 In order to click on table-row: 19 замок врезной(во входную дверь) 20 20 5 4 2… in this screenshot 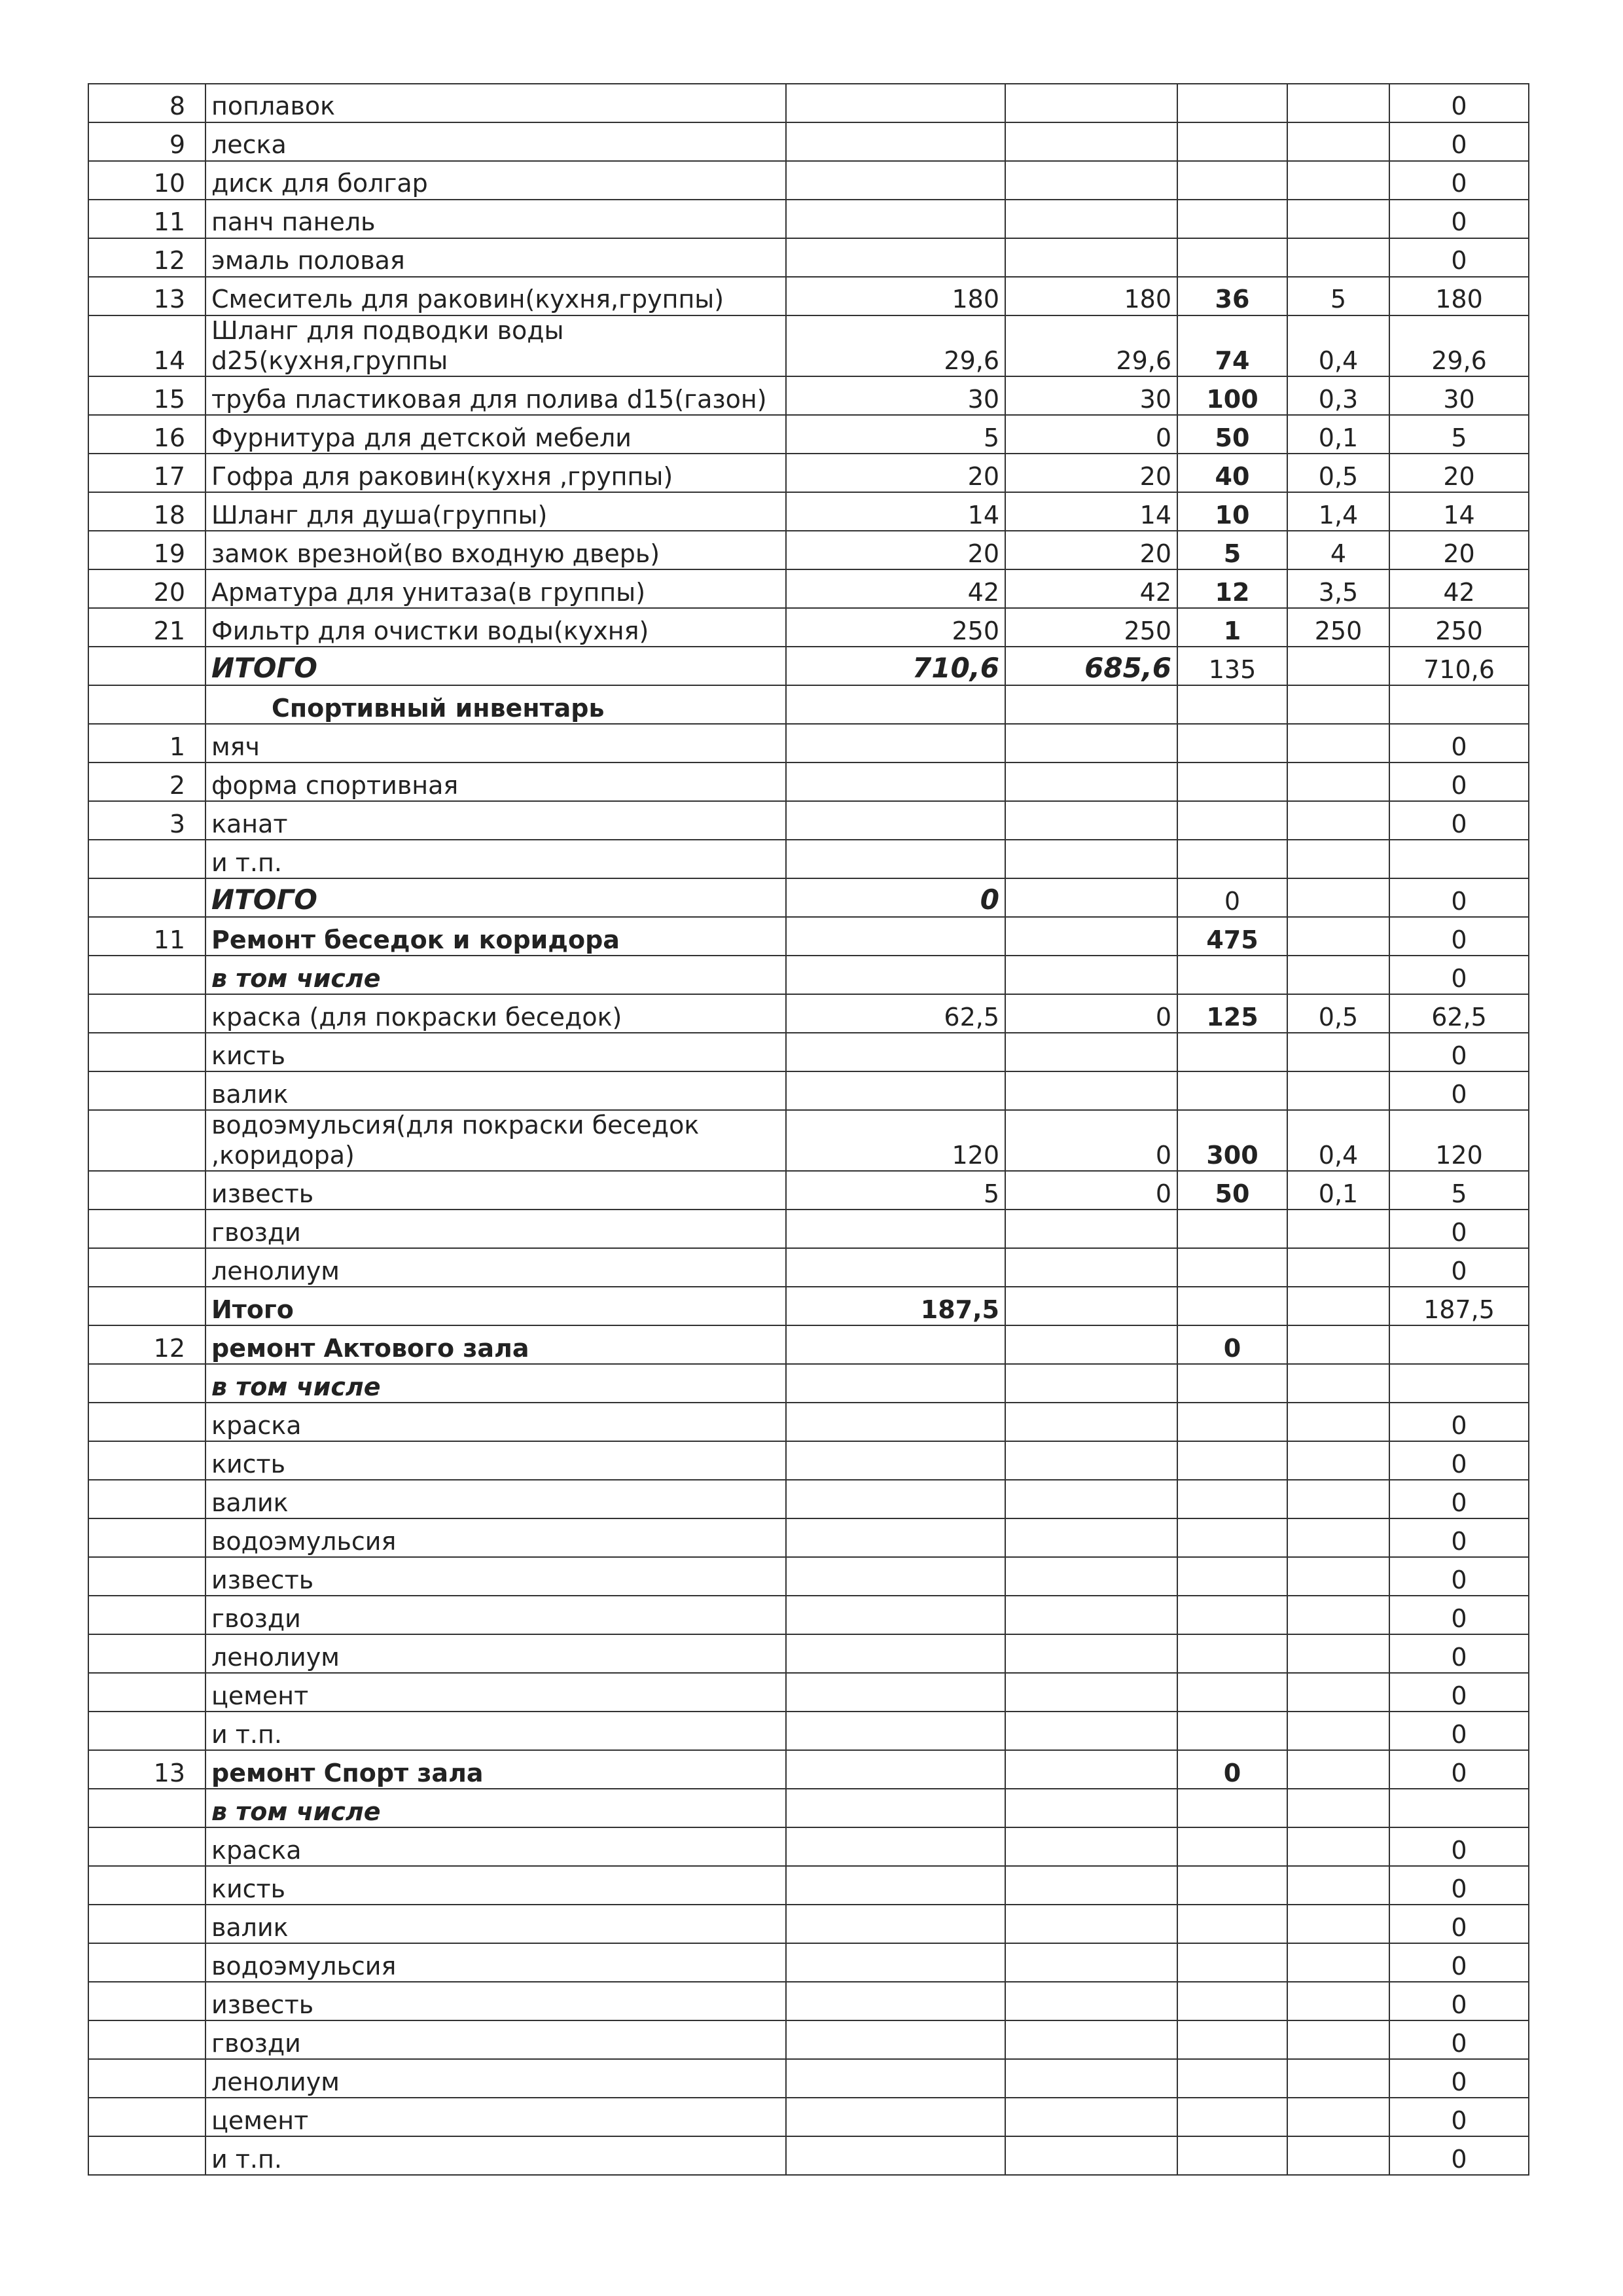, I will do `click(808, 550)`.